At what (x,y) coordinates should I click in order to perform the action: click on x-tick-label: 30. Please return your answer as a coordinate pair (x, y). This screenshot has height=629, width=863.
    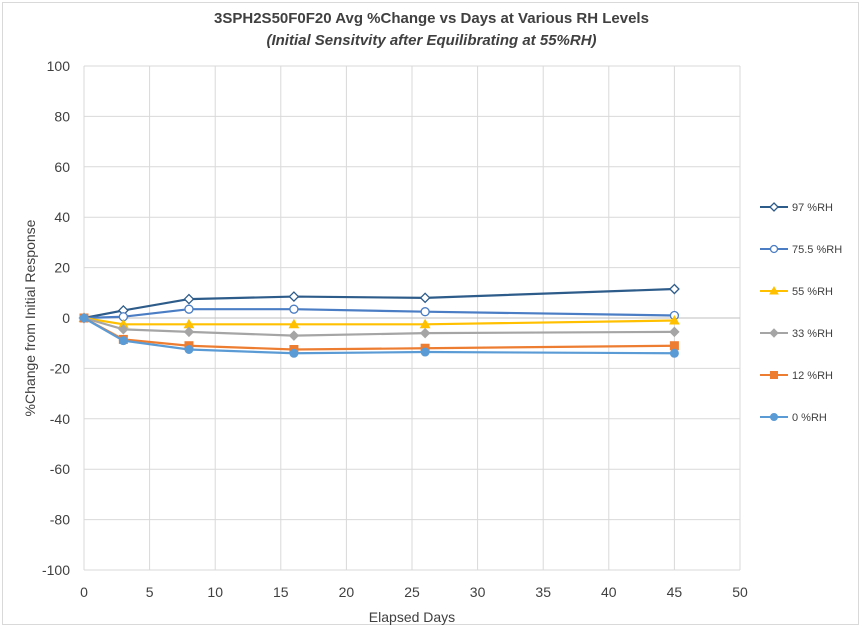
    Looking at the image, I should click on (478, 592).